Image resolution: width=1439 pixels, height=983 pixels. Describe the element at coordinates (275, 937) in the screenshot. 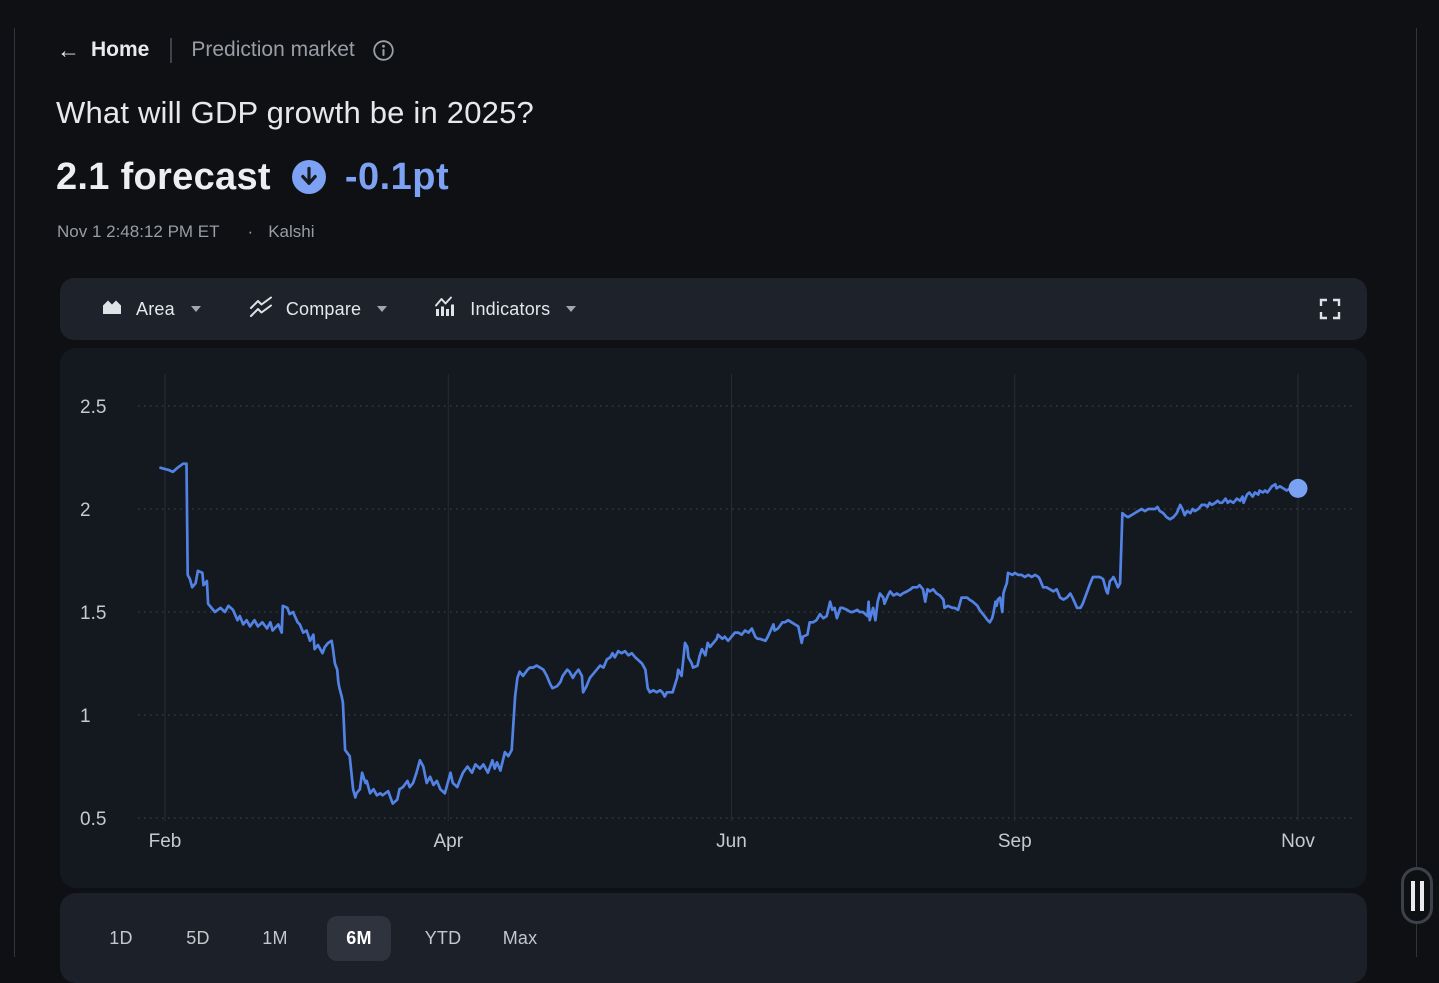

I see `time-range-button-1m: 1M` at that location.